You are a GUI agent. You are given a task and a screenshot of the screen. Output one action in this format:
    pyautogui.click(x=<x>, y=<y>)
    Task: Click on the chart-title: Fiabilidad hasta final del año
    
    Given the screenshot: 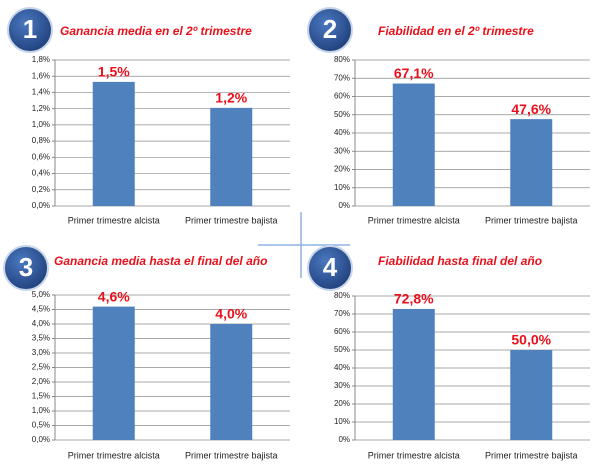 What is the action you would take?
    pyautogui.click(x=460, y=261)
    